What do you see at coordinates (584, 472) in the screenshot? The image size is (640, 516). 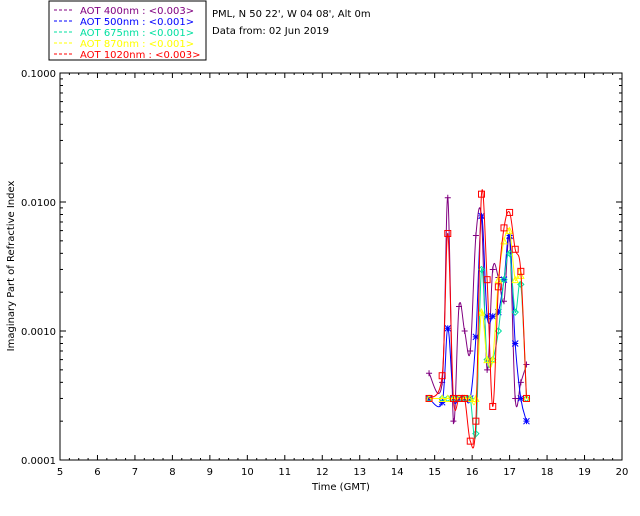 I see `x-tick-label: 19` at bounding box center [584, 472].